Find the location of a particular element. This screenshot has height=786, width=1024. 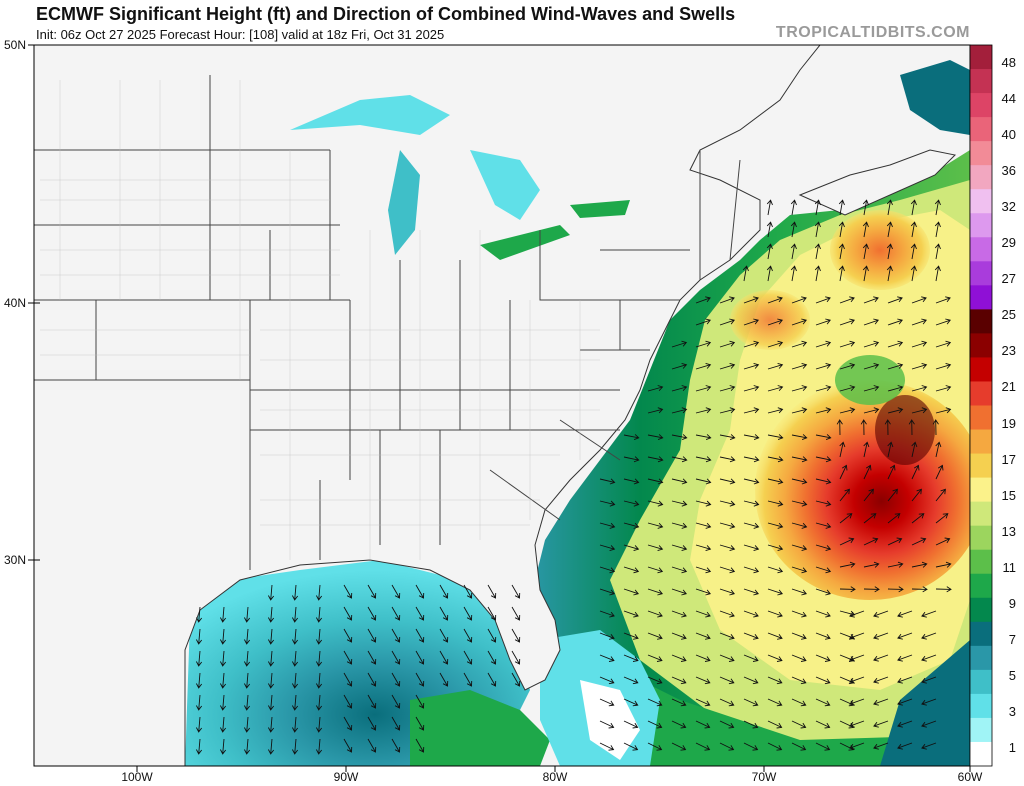

green-pocket is located at coordinates (870, 380).